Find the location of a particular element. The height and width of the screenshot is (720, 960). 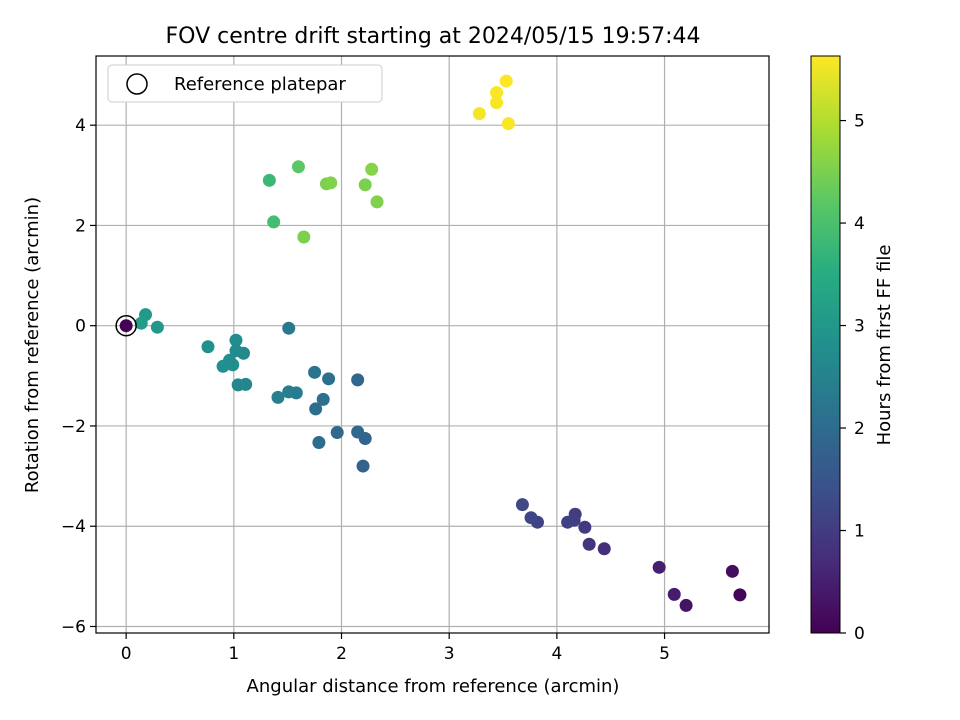

colorbar-tick-label: 4 is located at coordinates (859, 224).